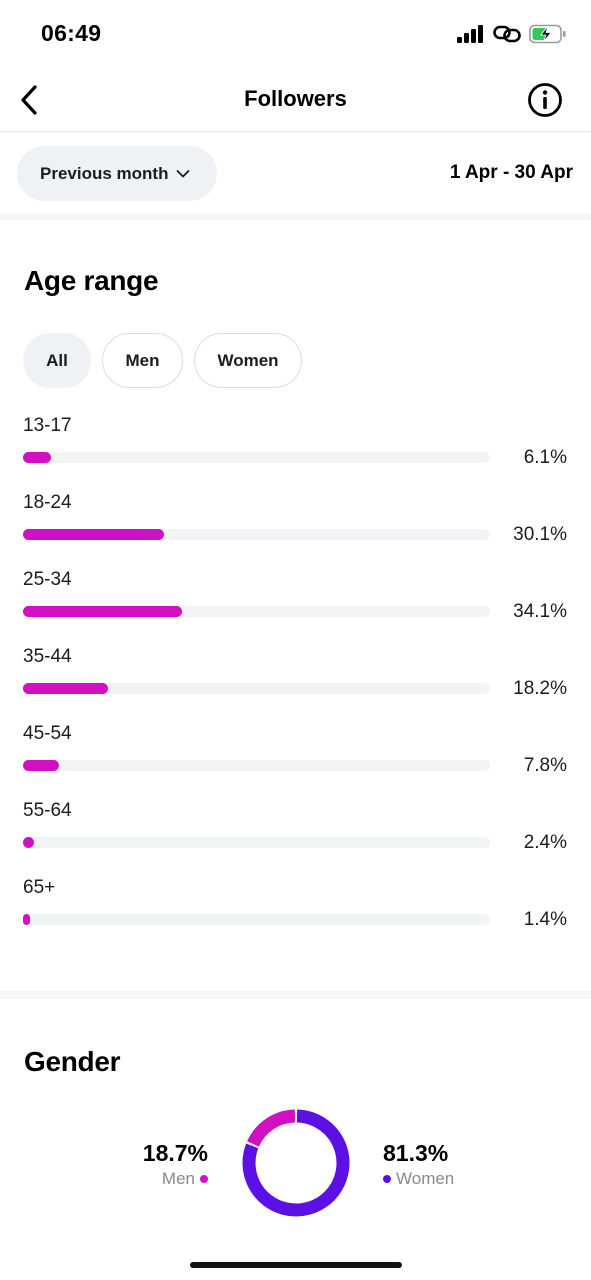 The width and height of the screenshot is (591, 1280). Describe the element at coordinates (295, 174) in the screenshot. I see `filter-row: Previous month 1 Apr - 30 Apr` at that location.